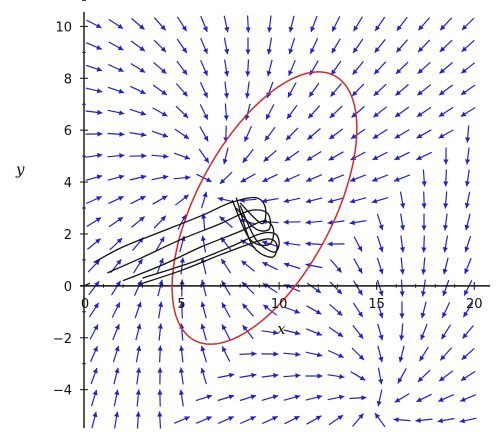  Describe the element at coordinates (68, 131) in the screenshot. I see `y-tick-label-6: 6` at that location.